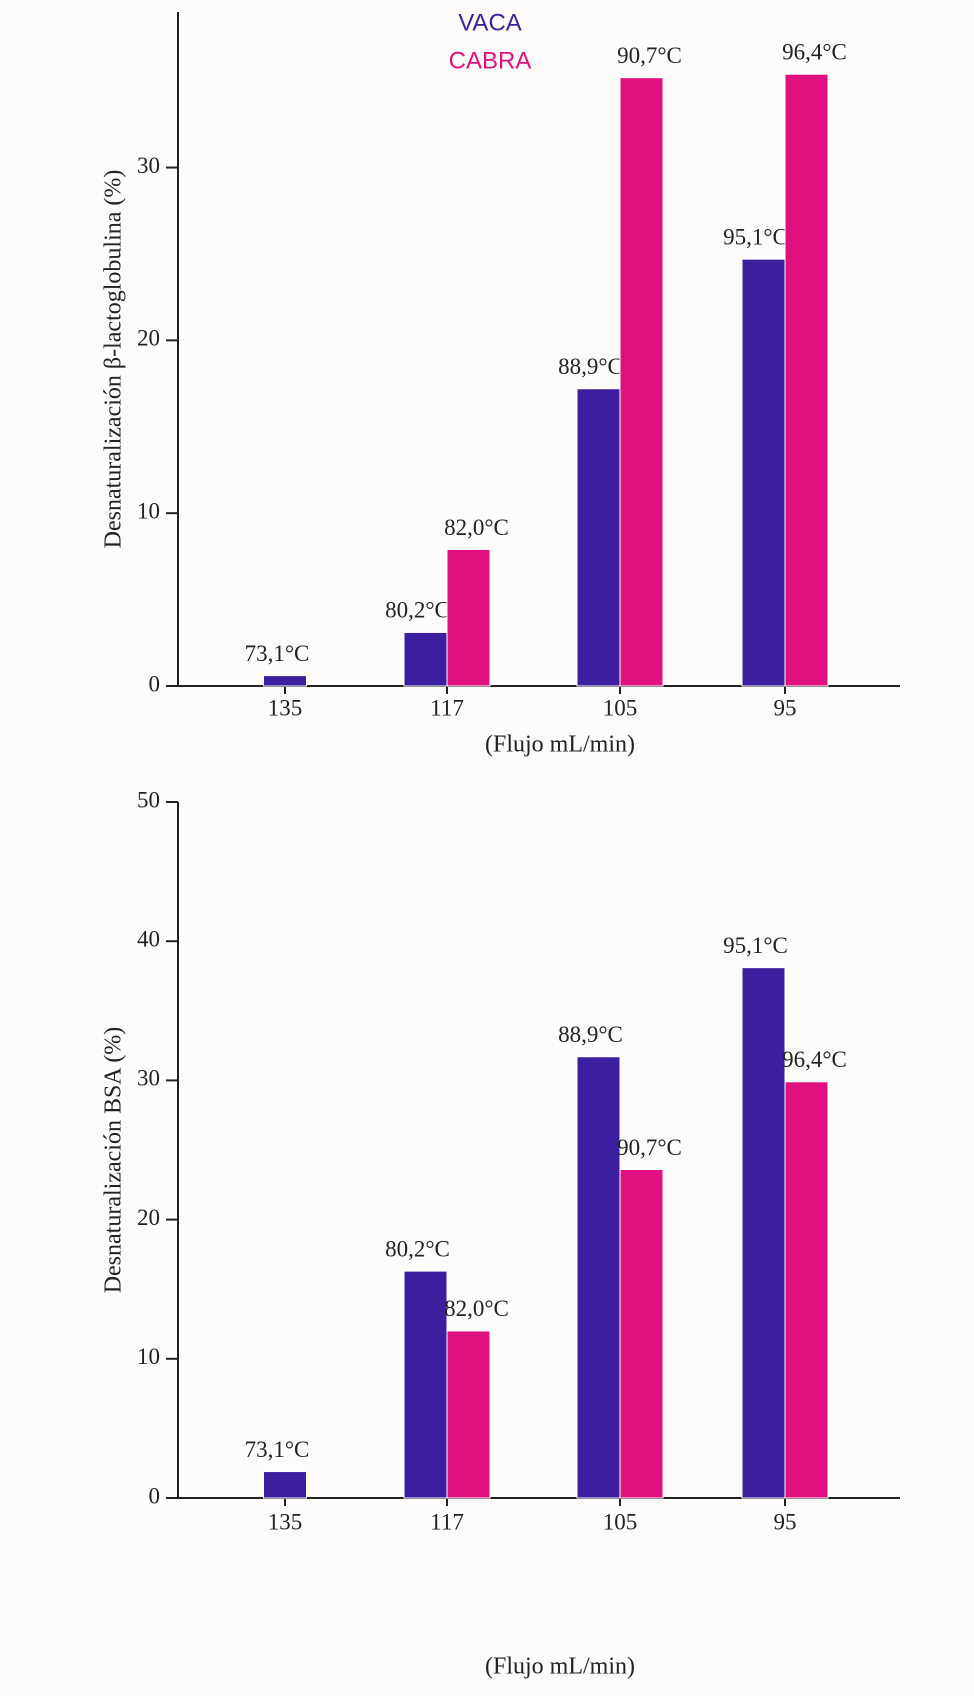 This screenshot has height=1696, width=974. I want to click on legend-entry: VACA, so click(490, 22).